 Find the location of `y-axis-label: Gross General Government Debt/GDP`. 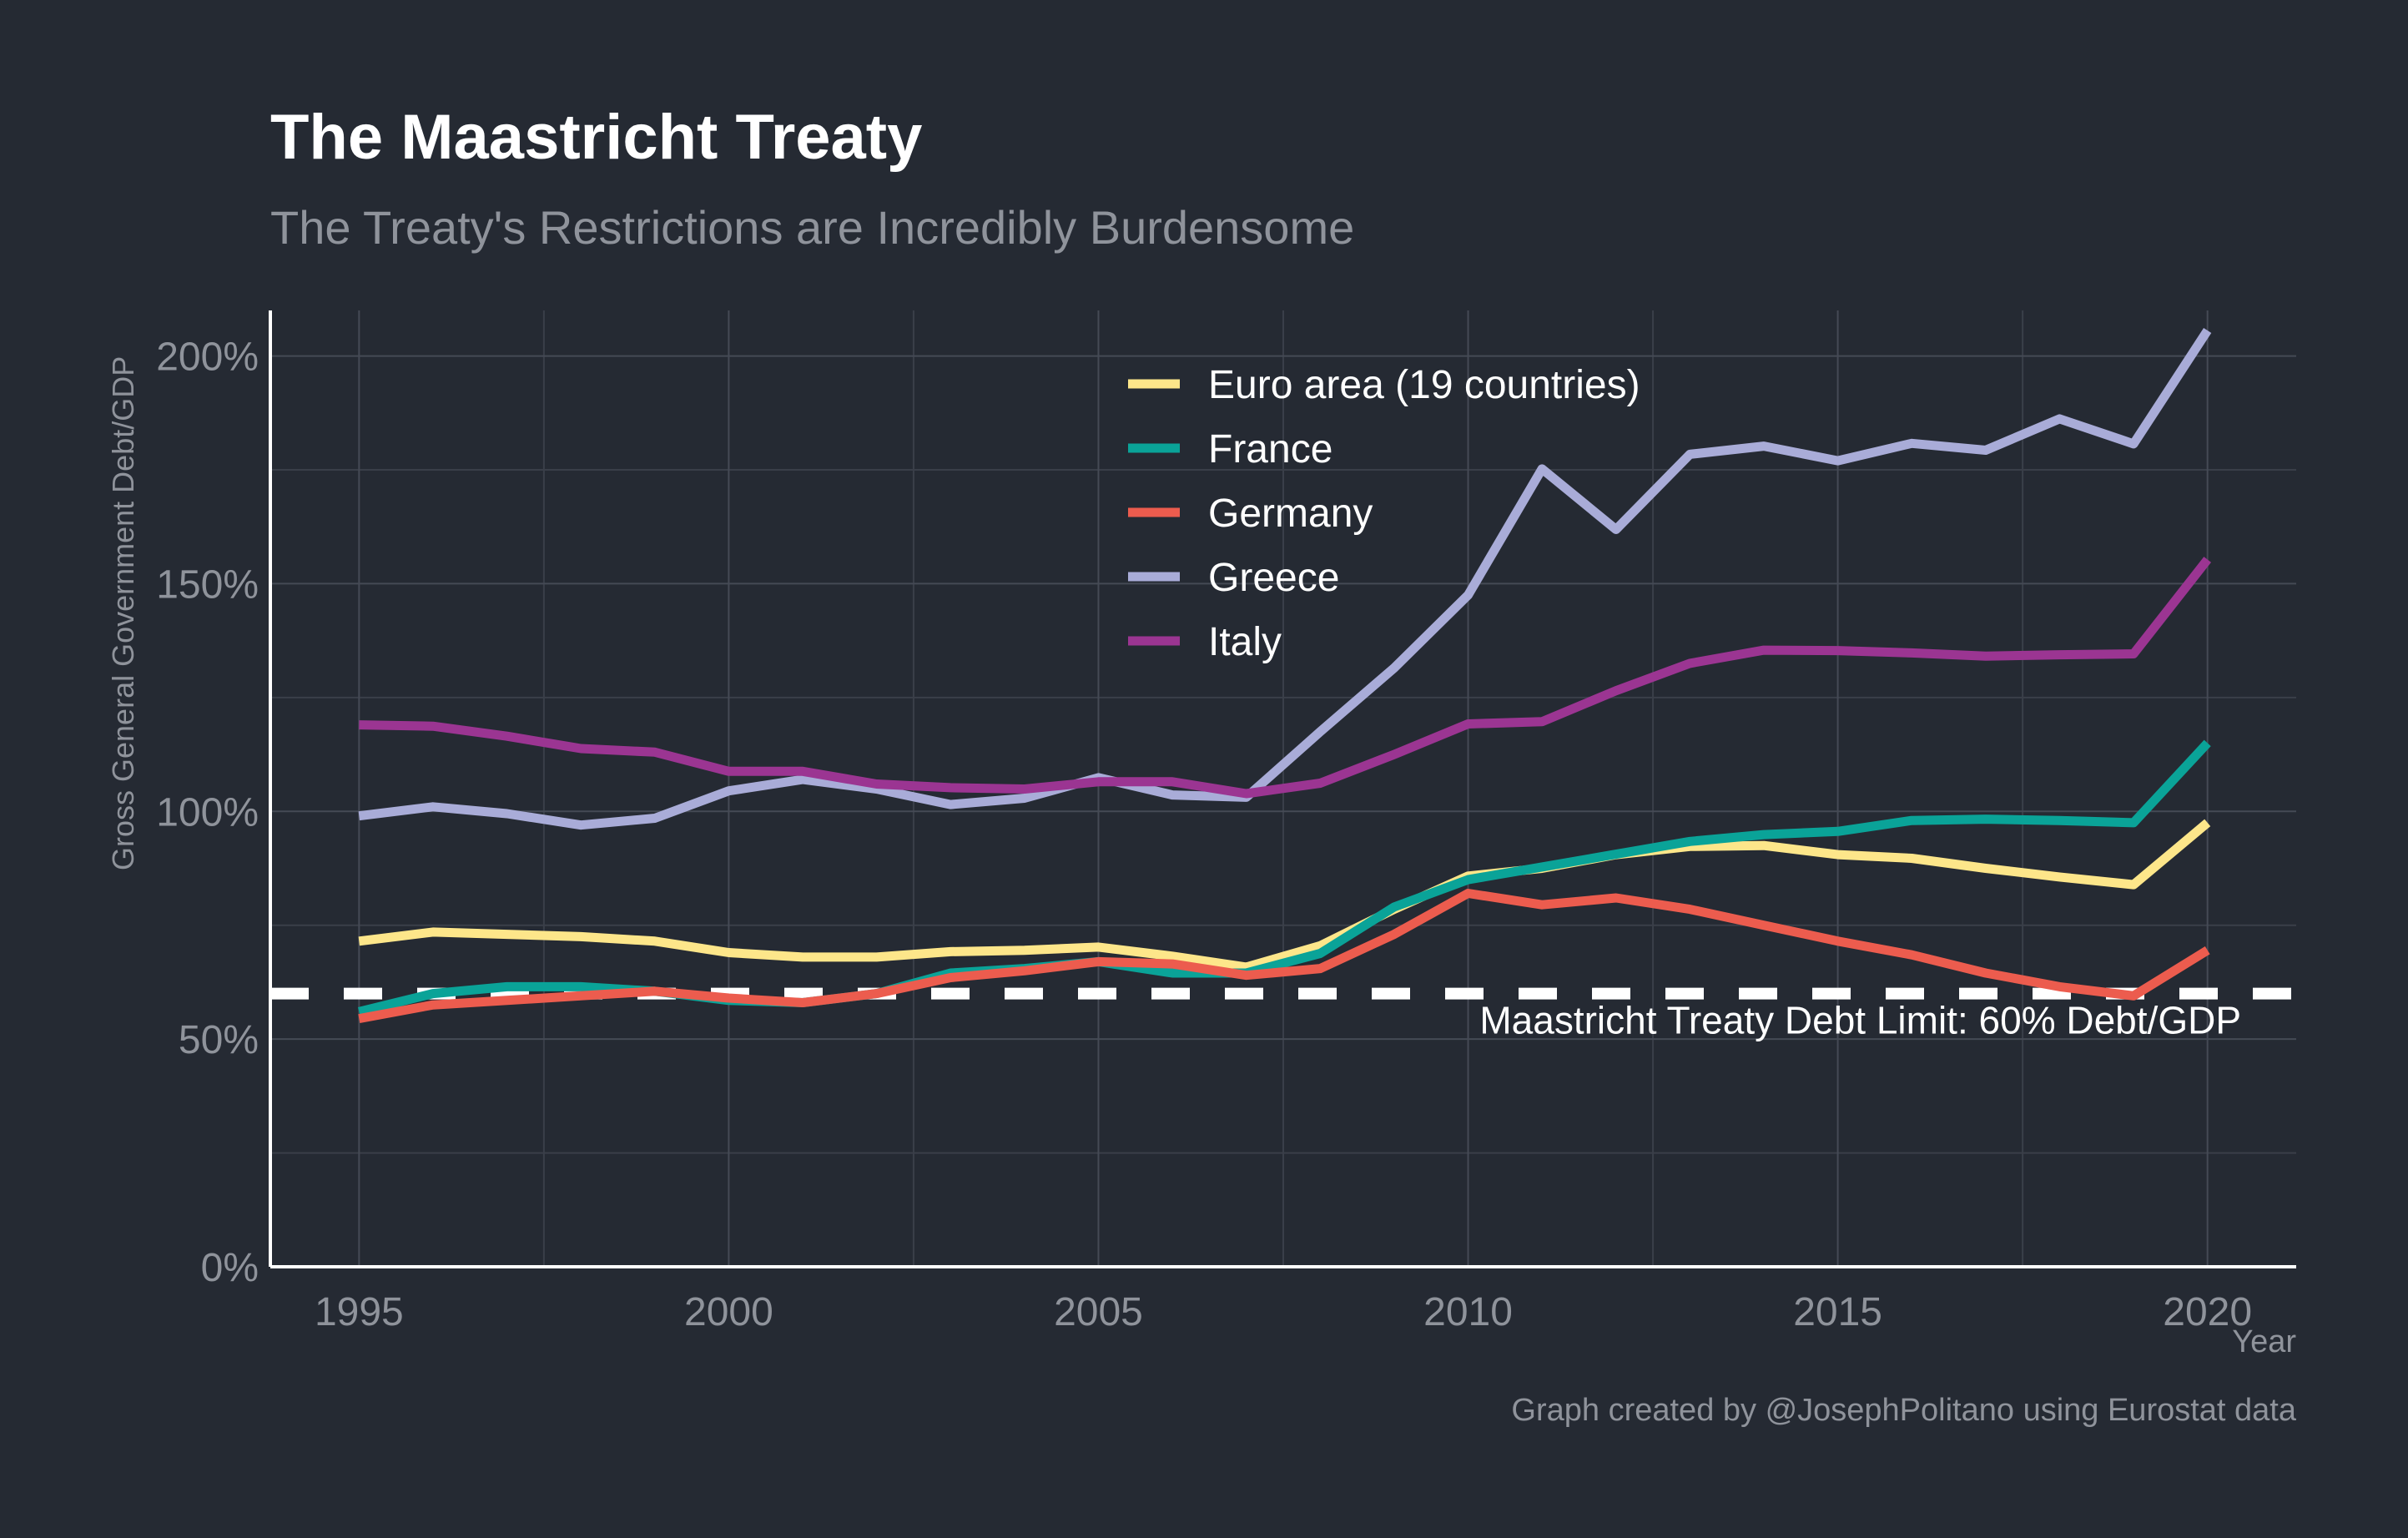

y-axis-label: Gross General Government Debt/GDP is located at coordinates (123, 613).